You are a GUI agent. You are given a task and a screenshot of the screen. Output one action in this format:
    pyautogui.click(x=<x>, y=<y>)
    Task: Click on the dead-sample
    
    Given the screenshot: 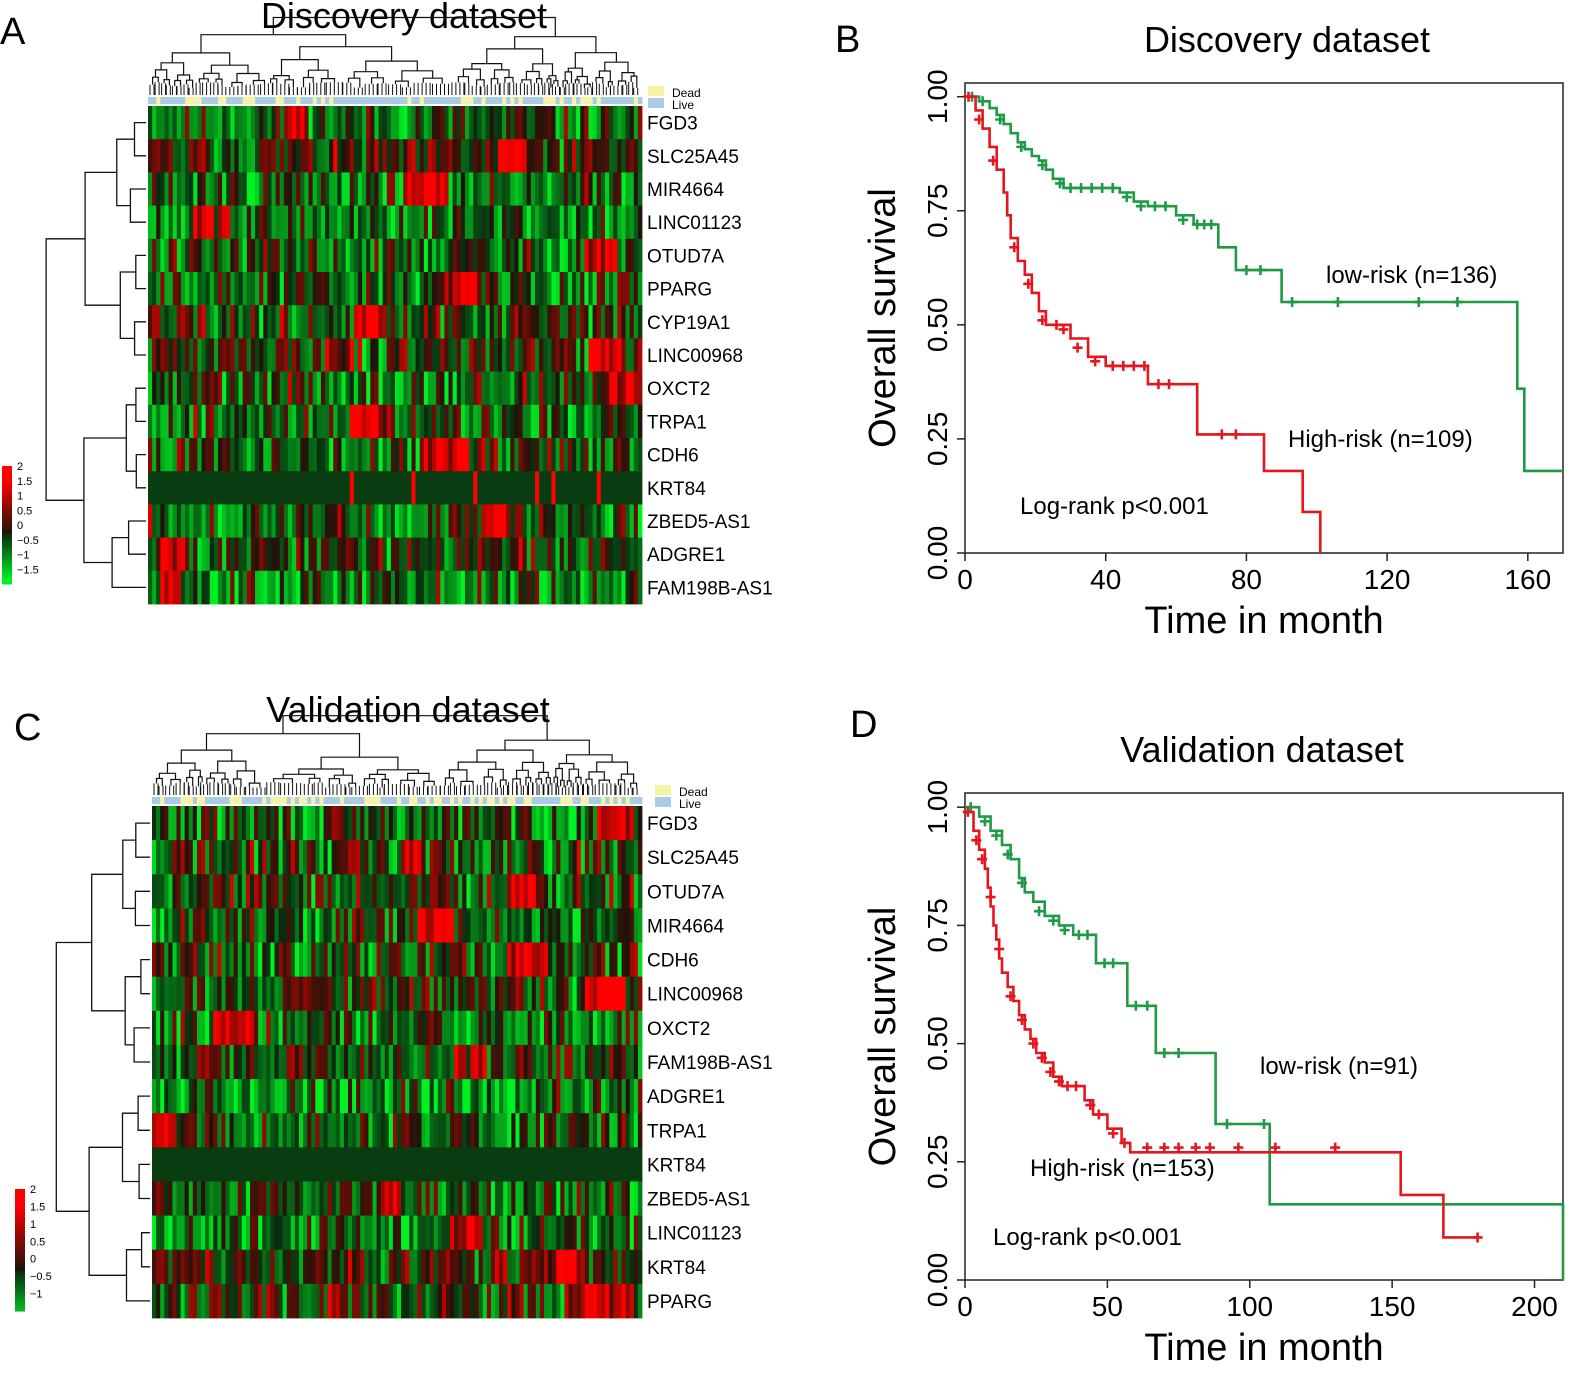 What is the action you would take?
    pyautogui.click(x=187, y=100)
    